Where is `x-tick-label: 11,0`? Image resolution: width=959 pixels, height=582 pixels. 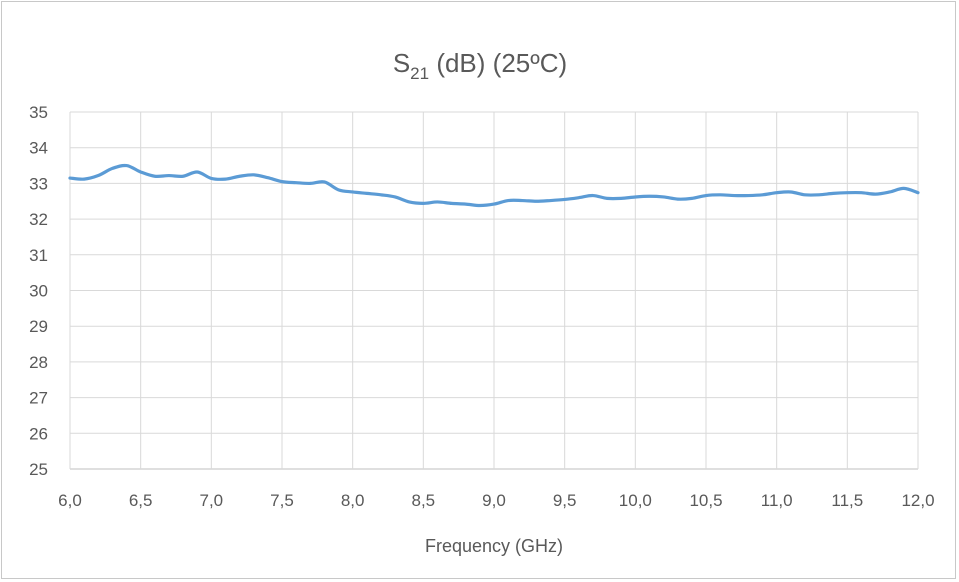
x-tick-label: 11,0 is located at coordinates (777, 500).